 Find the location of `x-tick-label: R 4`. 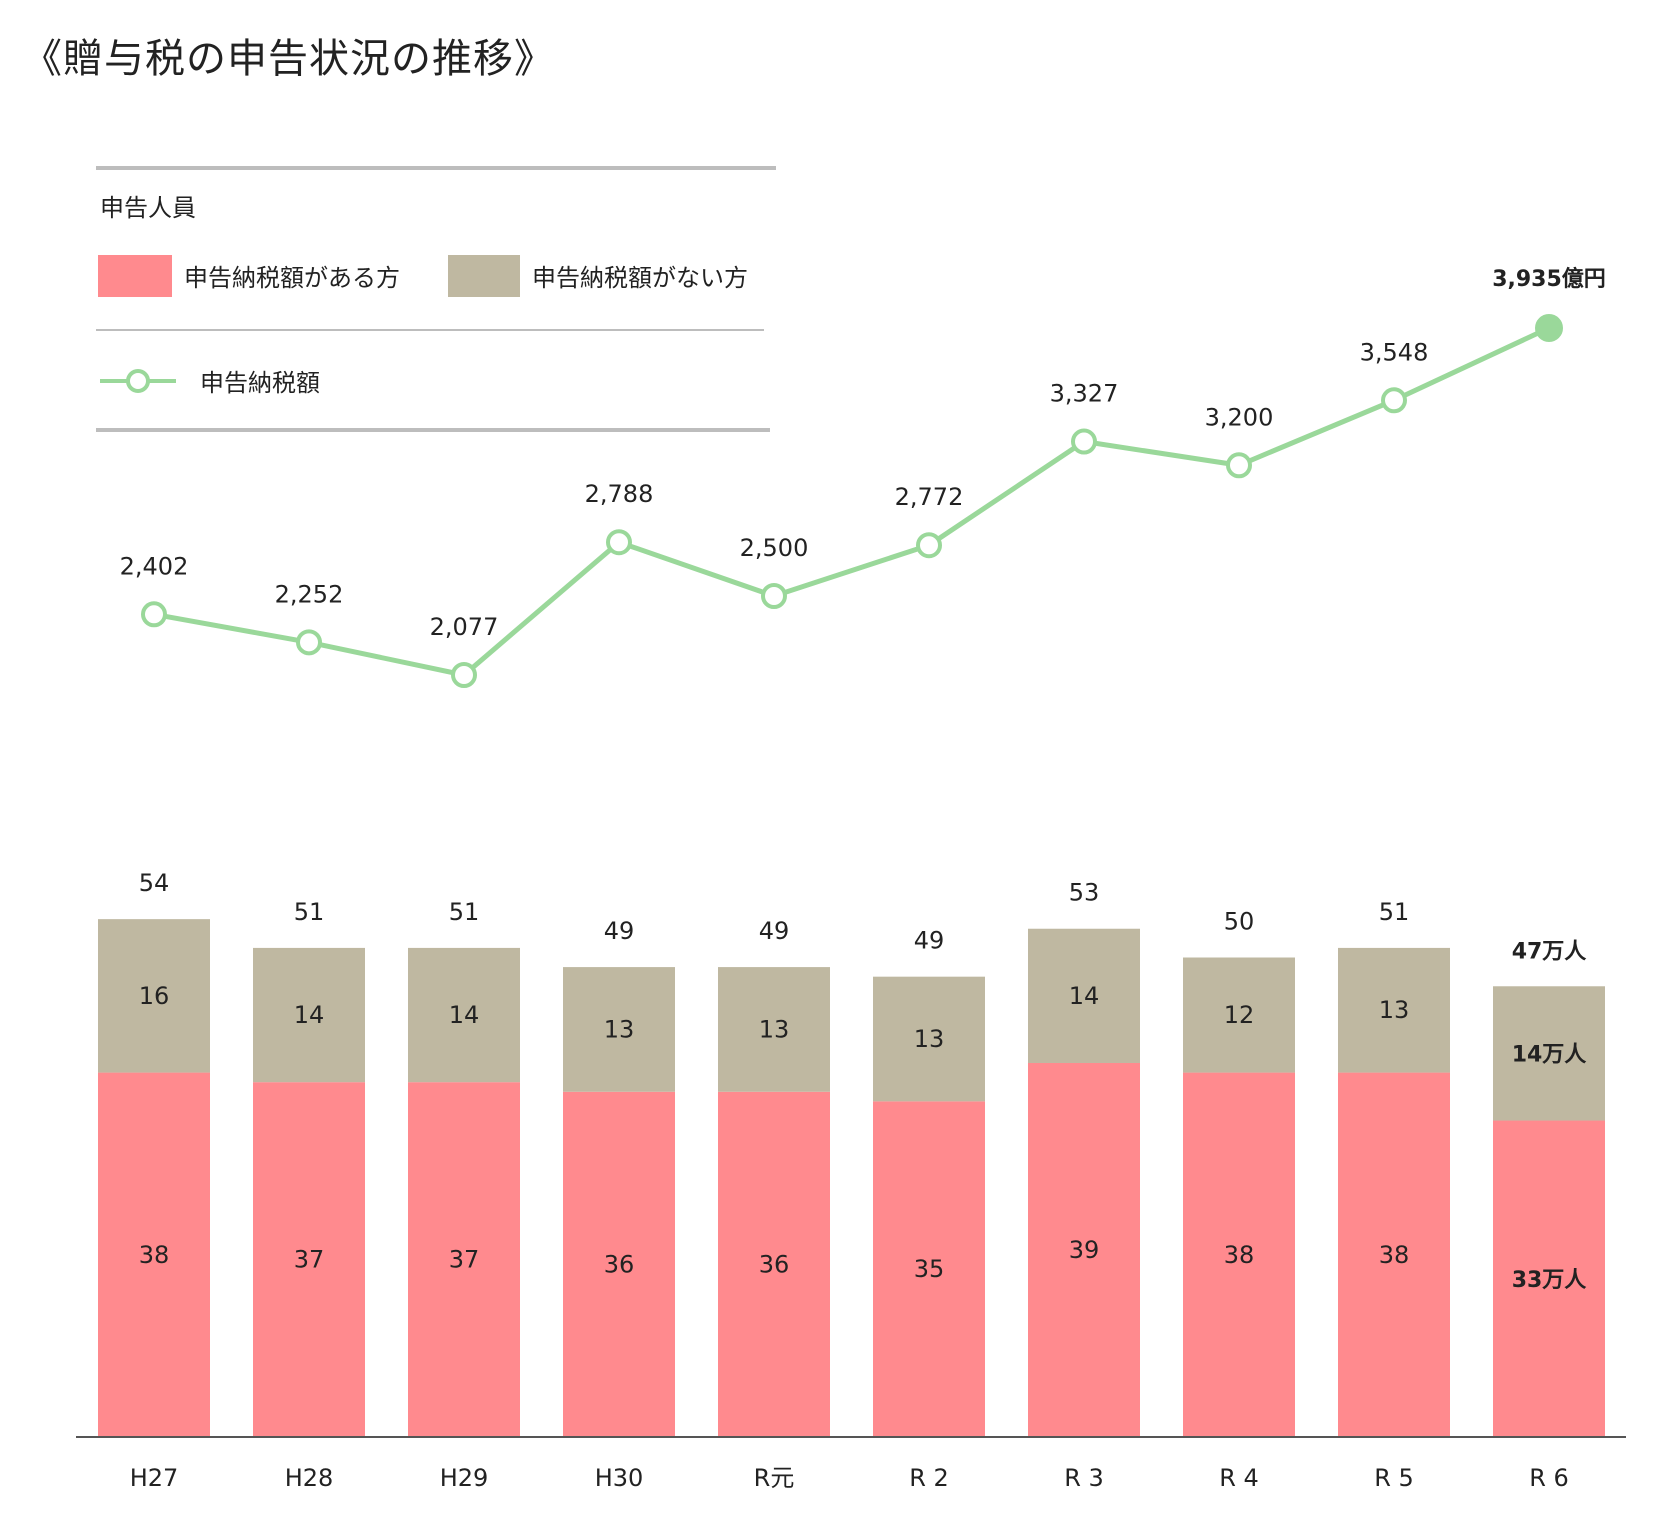

x-tick-label: R 4 is located at coordinates (1239, 1478).